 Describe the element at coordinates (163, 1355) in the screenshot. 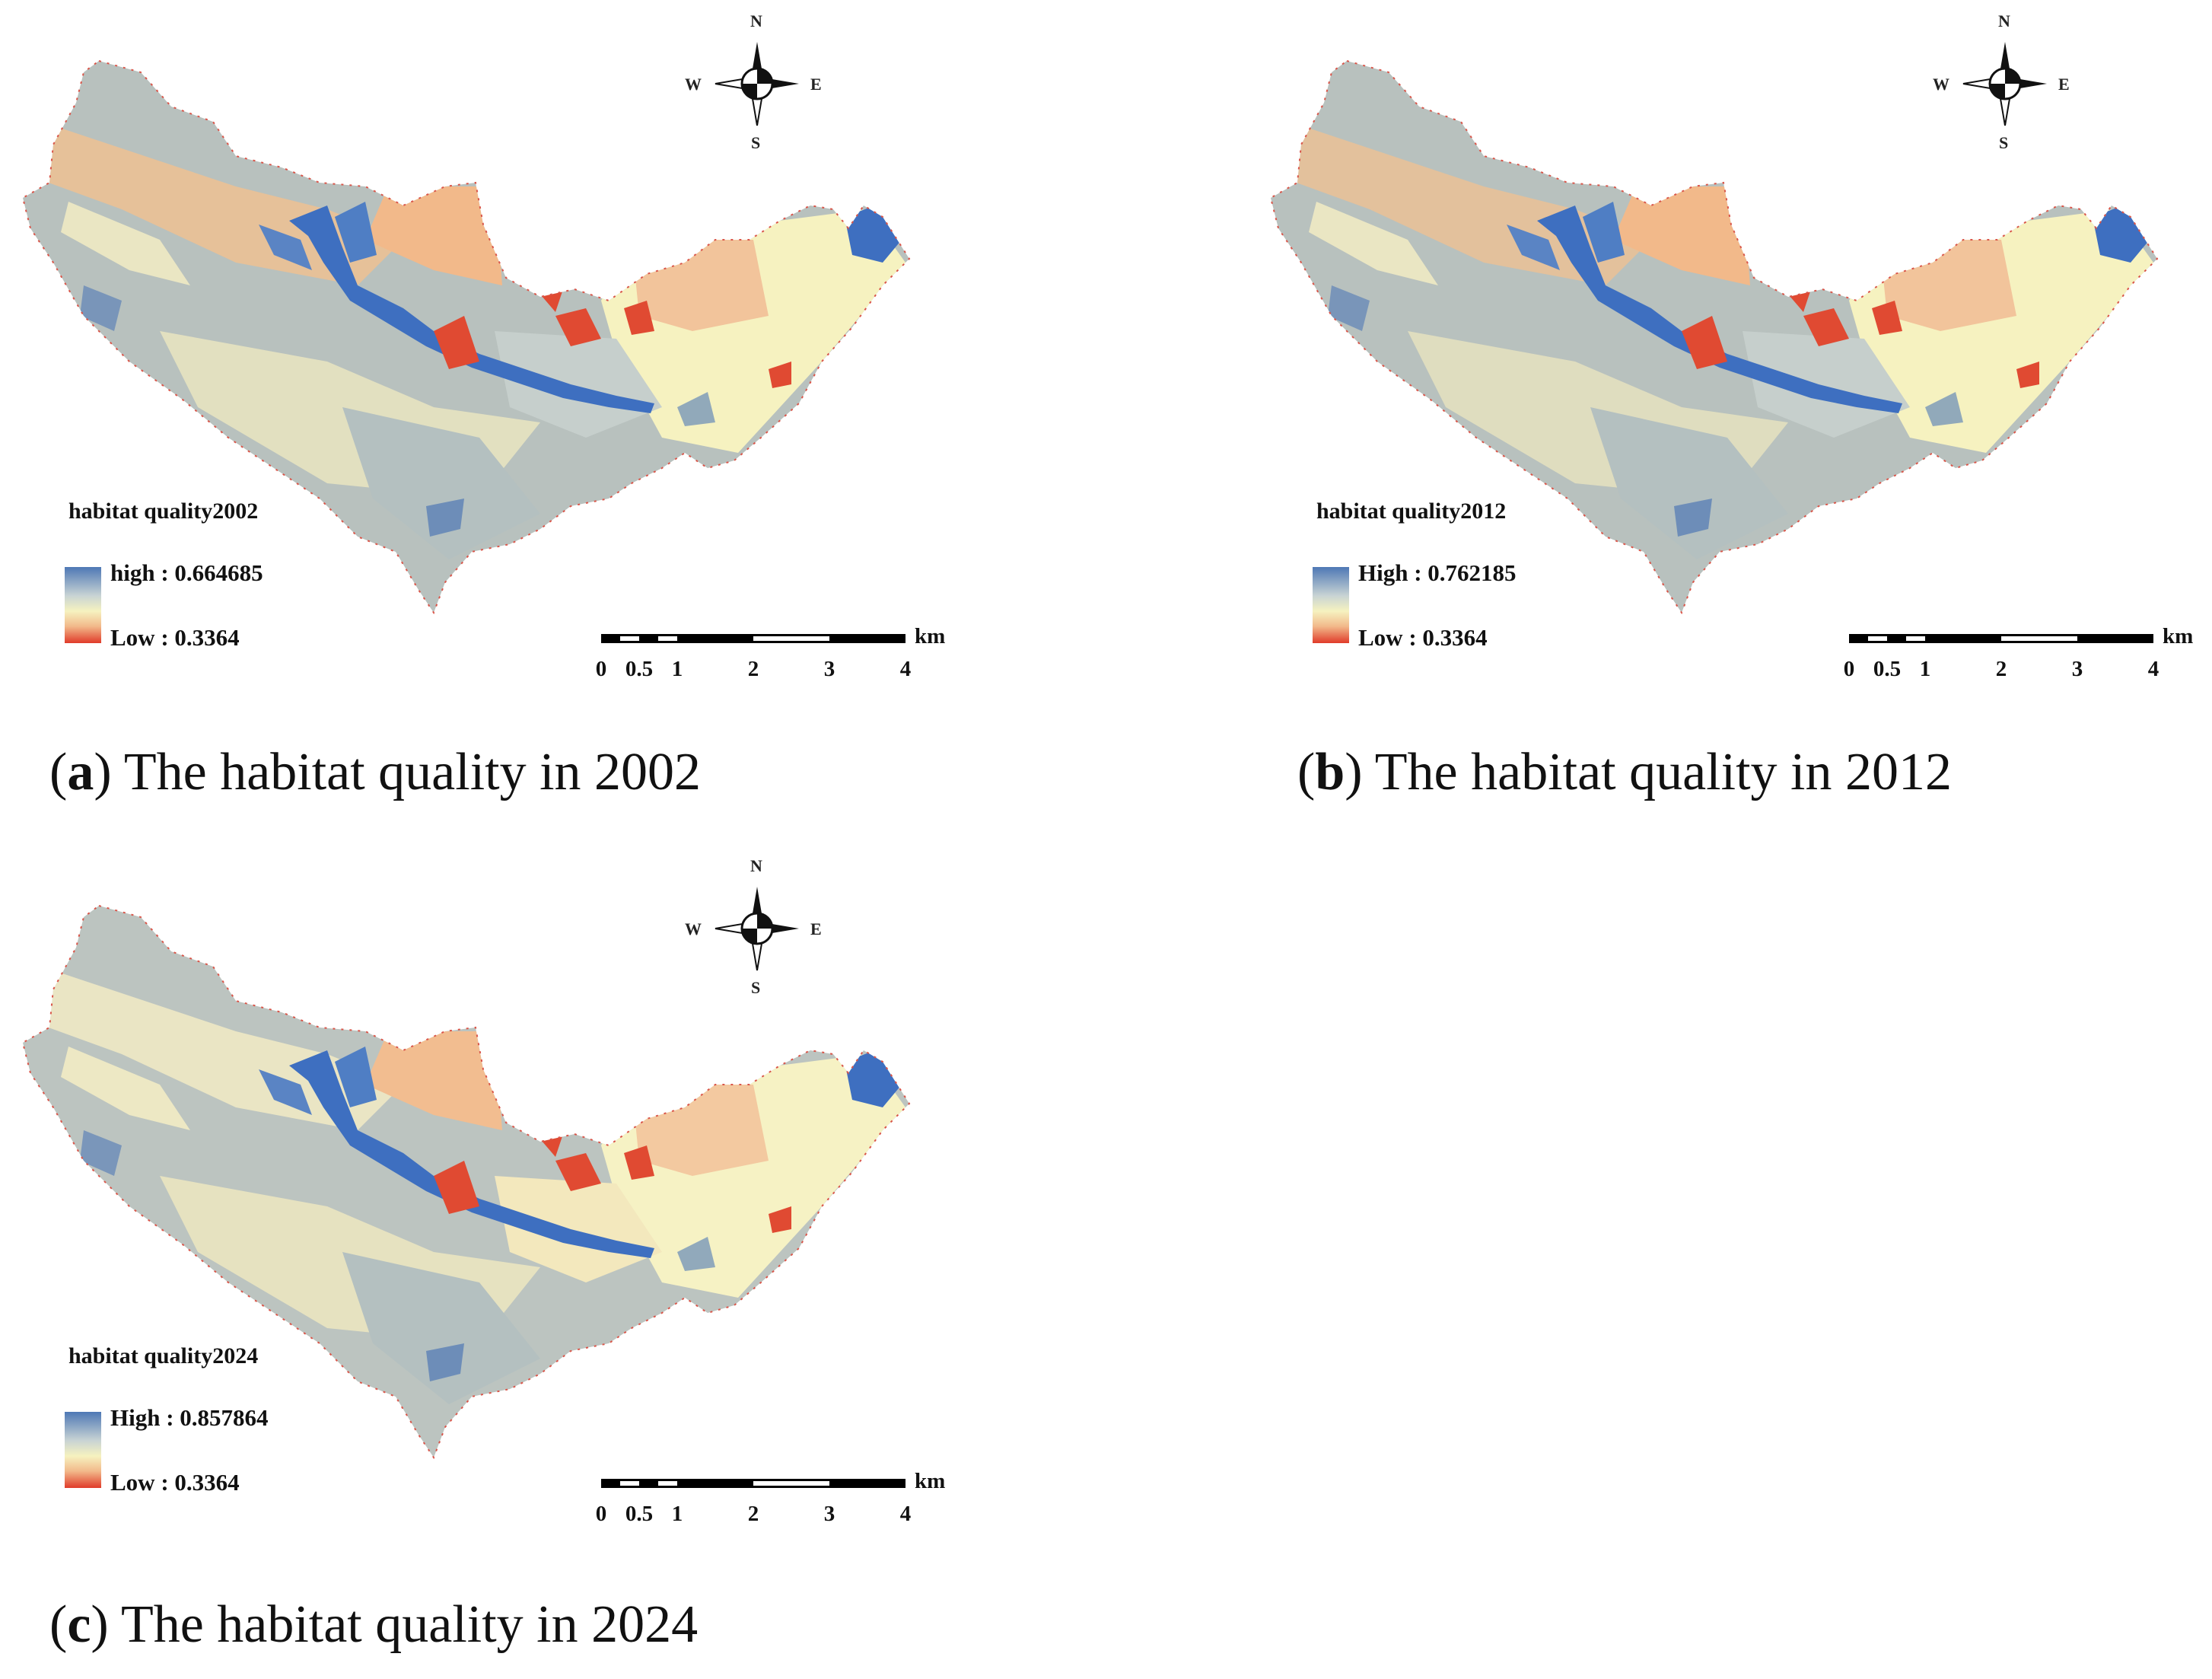

I see `legend-title: habitat quality2024` at that location.